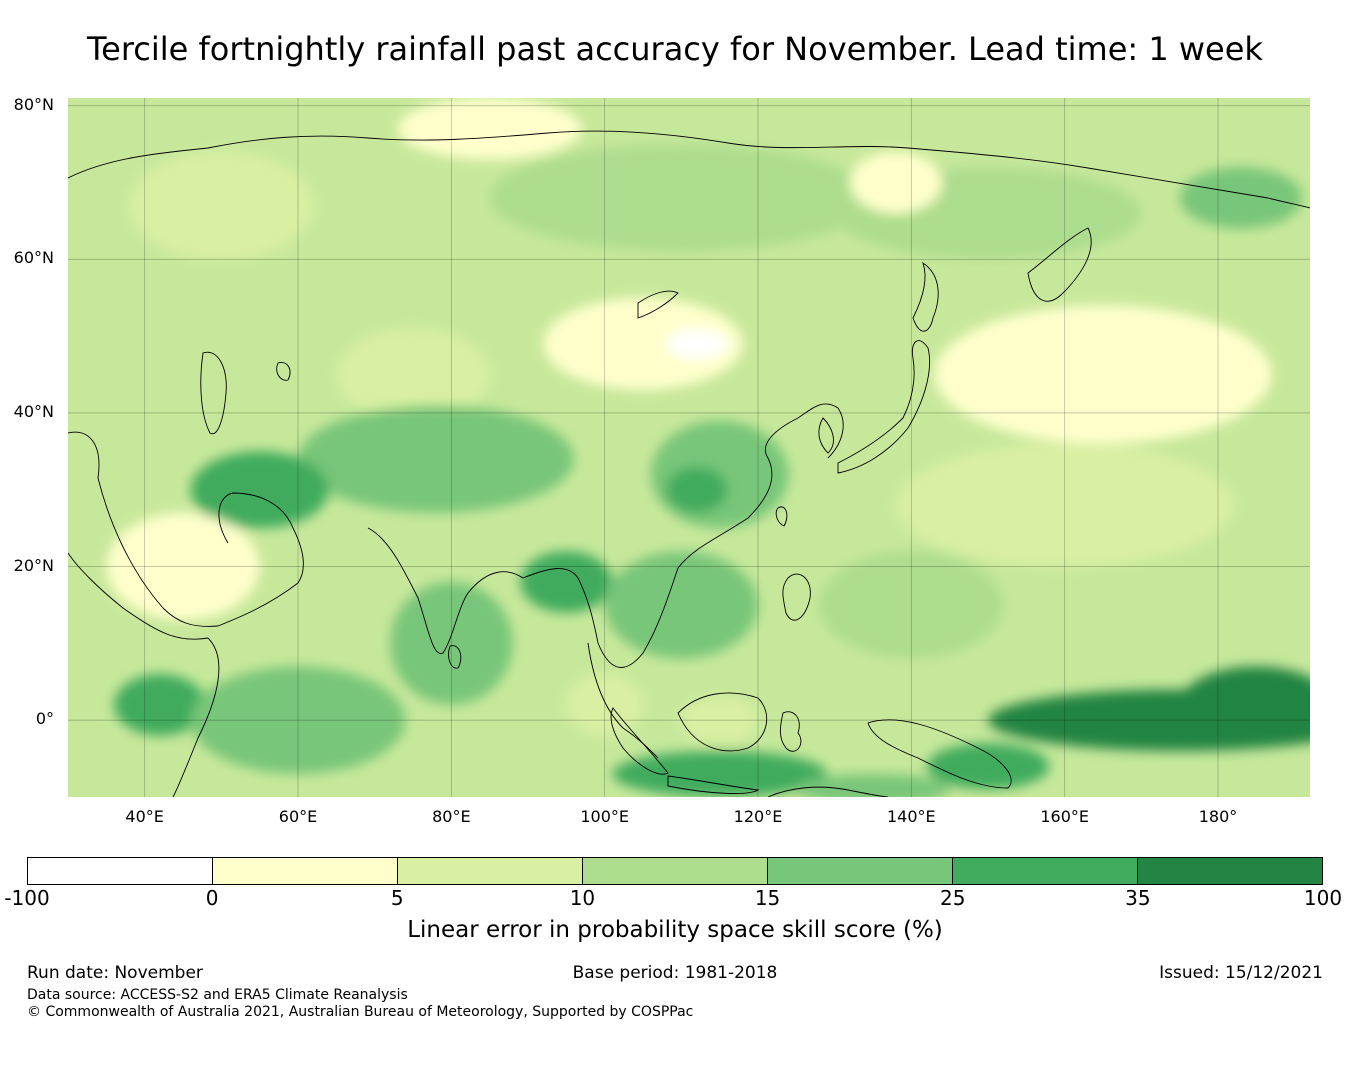 The height and width of the screenshot is (1065, 1350). I want to click on lon-tick-label: 40°E, so click(144, 816).